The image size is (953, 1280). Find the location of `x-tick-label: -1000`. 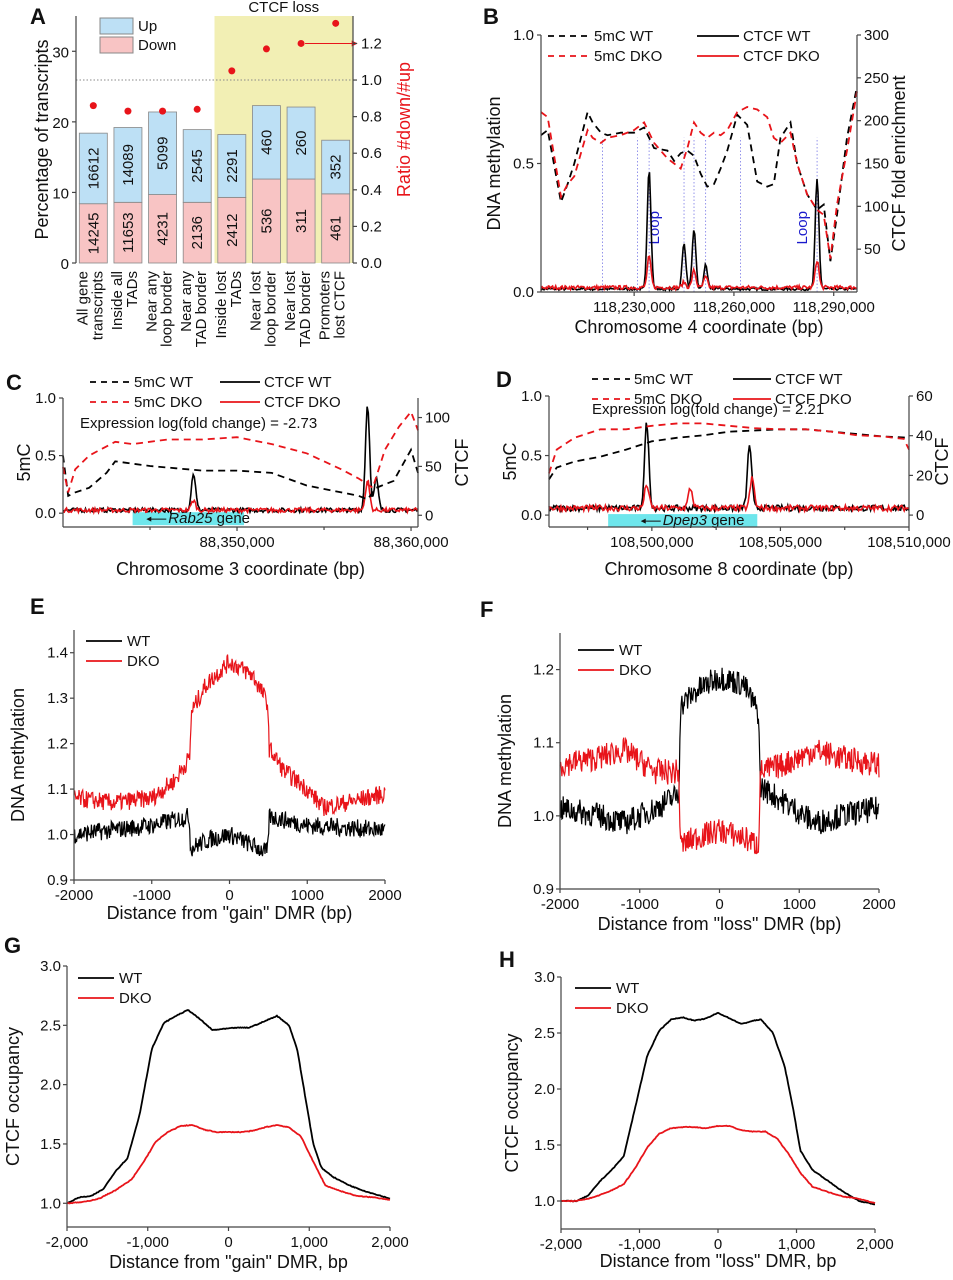

x-tick-label: -1000 is located at coordinates (152, 895).